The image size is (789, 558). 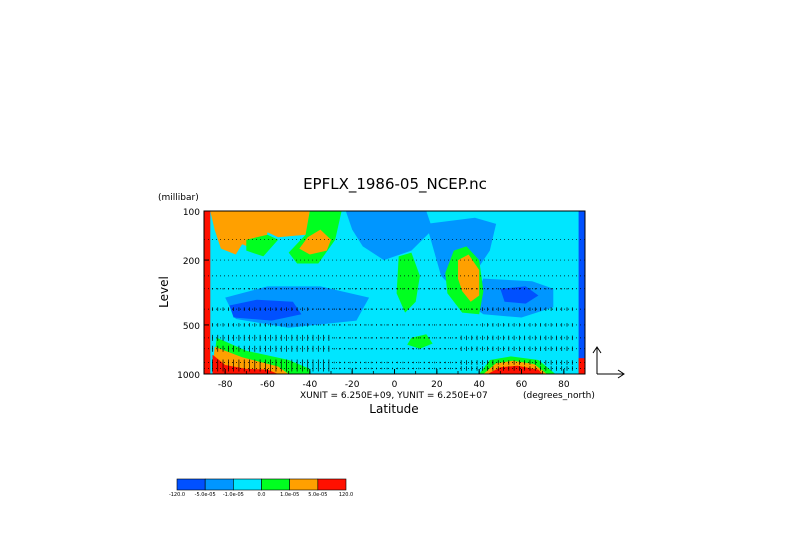 I want to click on x-units-label: (degrees_north), so click(x=559, y=396).